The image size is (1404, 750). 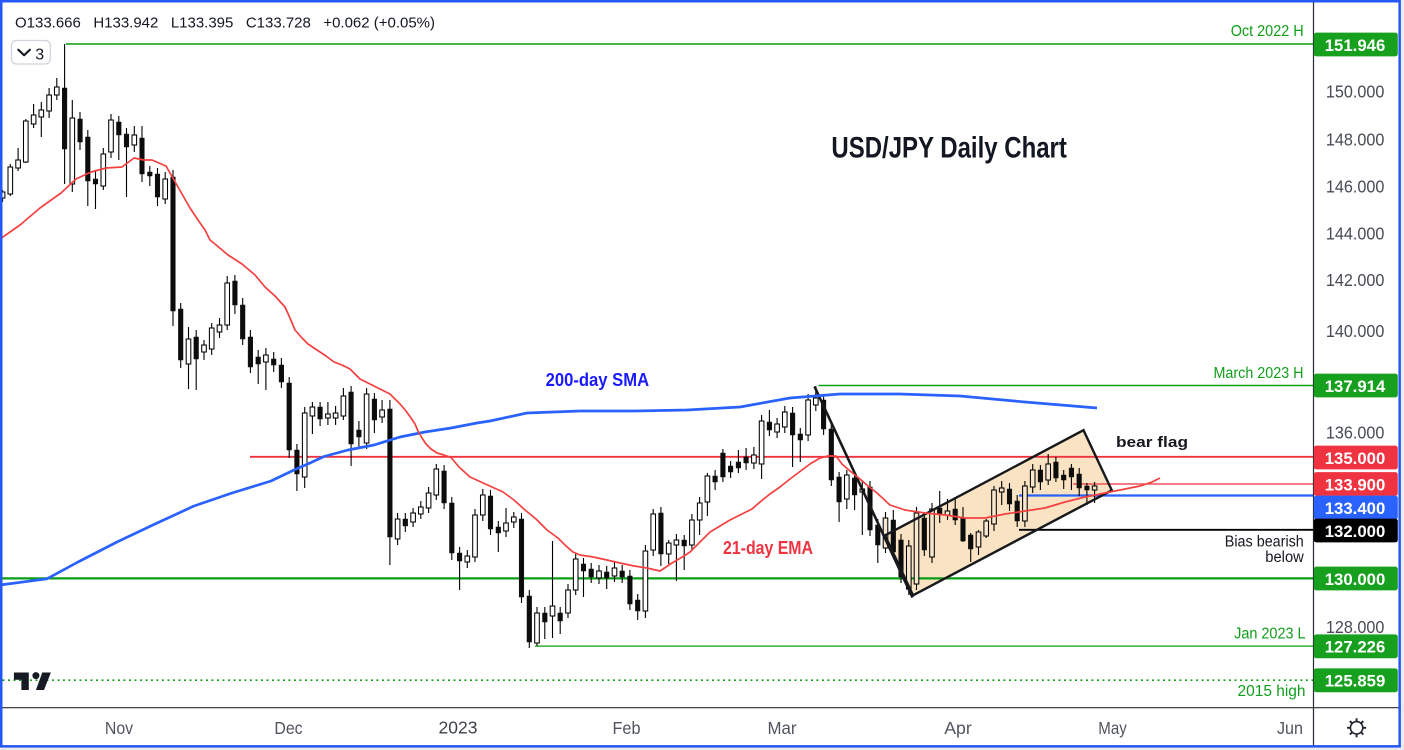 What do you see at coordinates (119, 728) in the screenshot?
I see `svg-text: Nov` at bounding box center [119, 728].